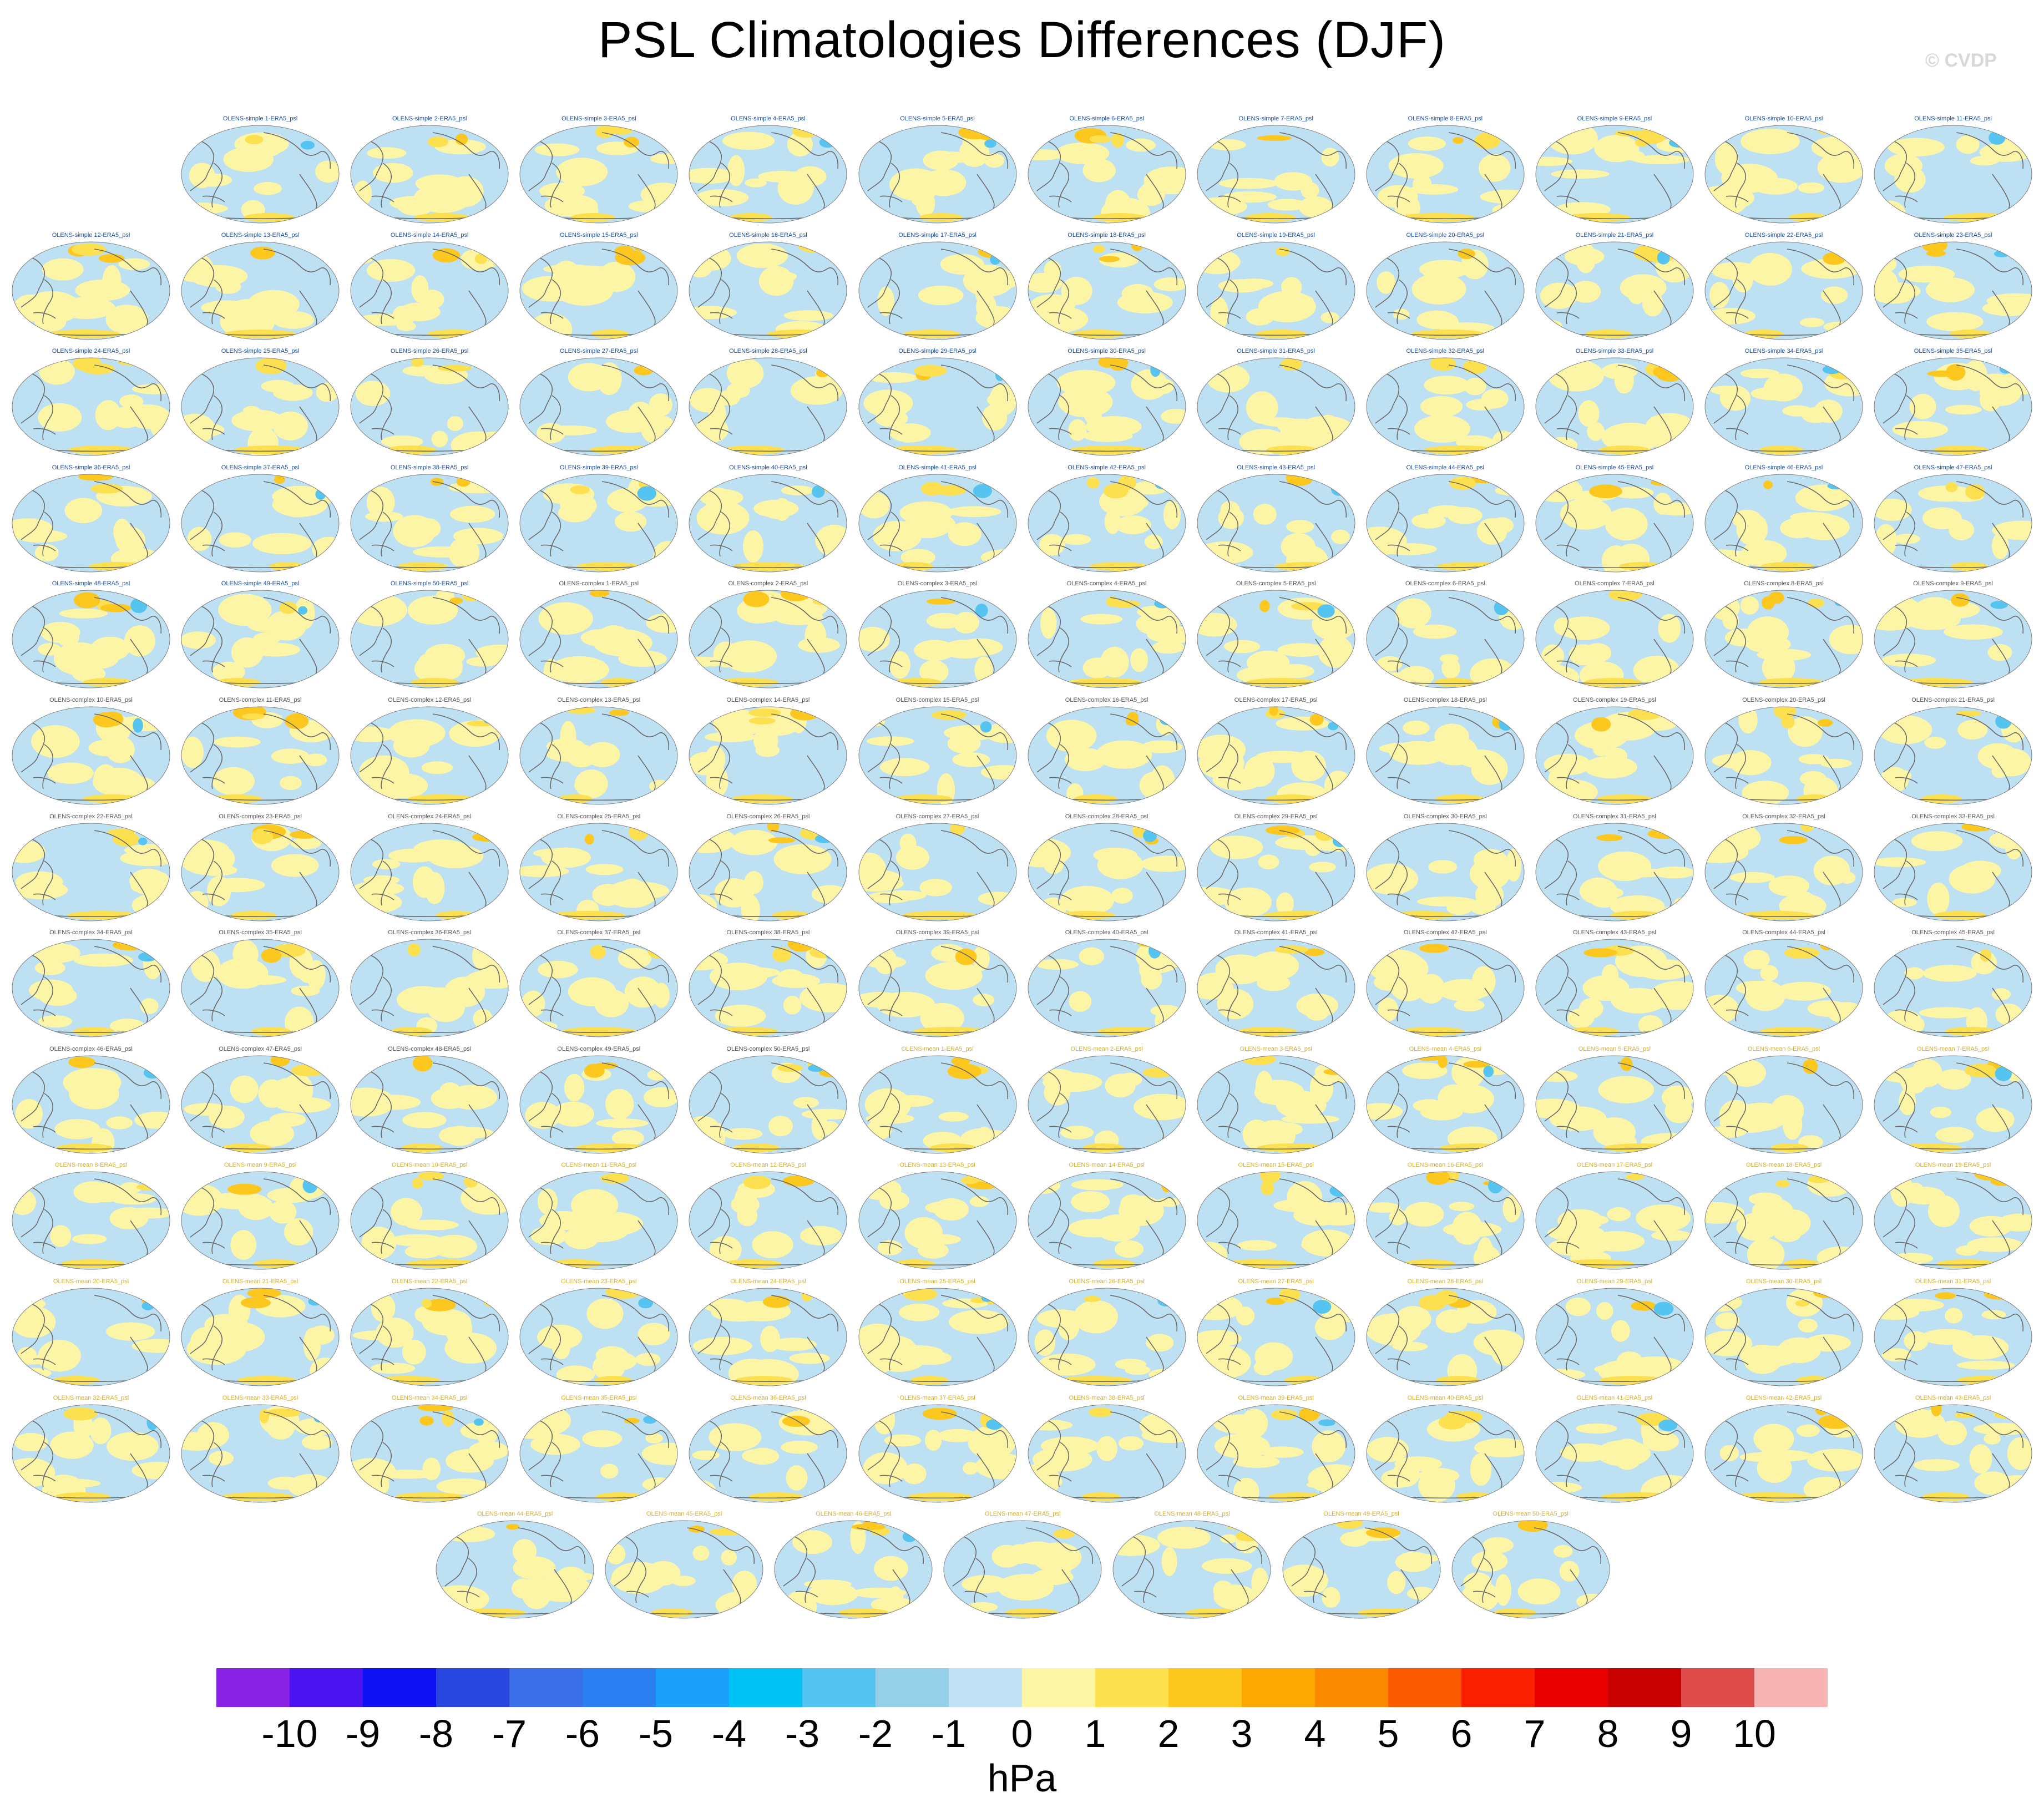  What do you see at coordinates (1615, 1048) in the screenshot?
I see `map-panel-title: OLENS-mean 5-ERA5_psl` at bounding box center [1615, 1048].